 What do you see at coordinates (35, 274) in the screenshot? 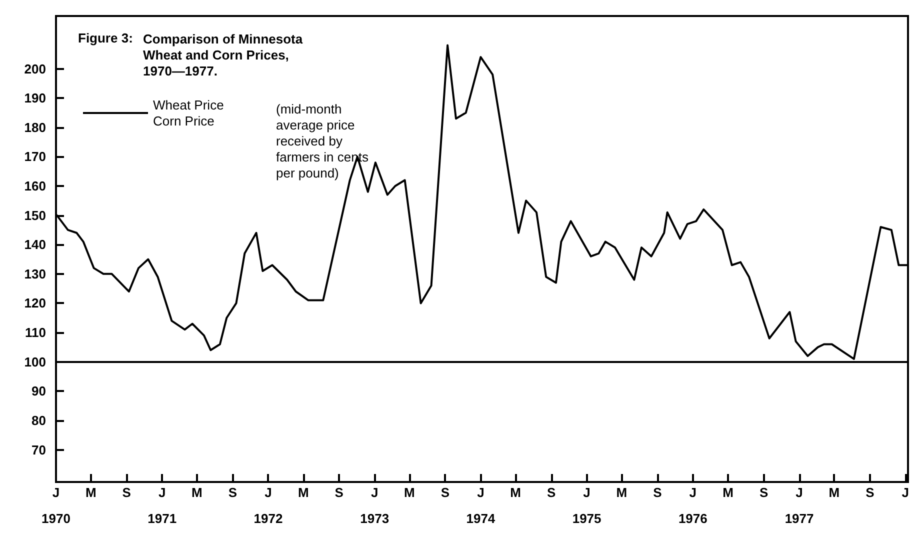
I see `y-tick-label: 130` at bounding box center [35, 274].